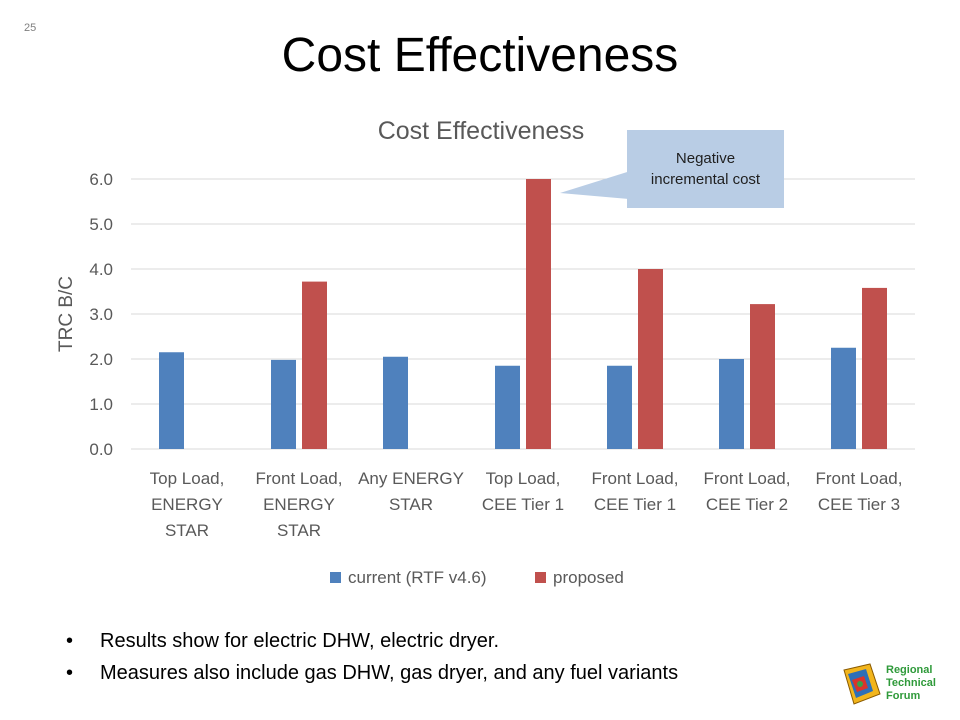  I want to click on y-axis-label: TRC B/C, so click(66, 314).